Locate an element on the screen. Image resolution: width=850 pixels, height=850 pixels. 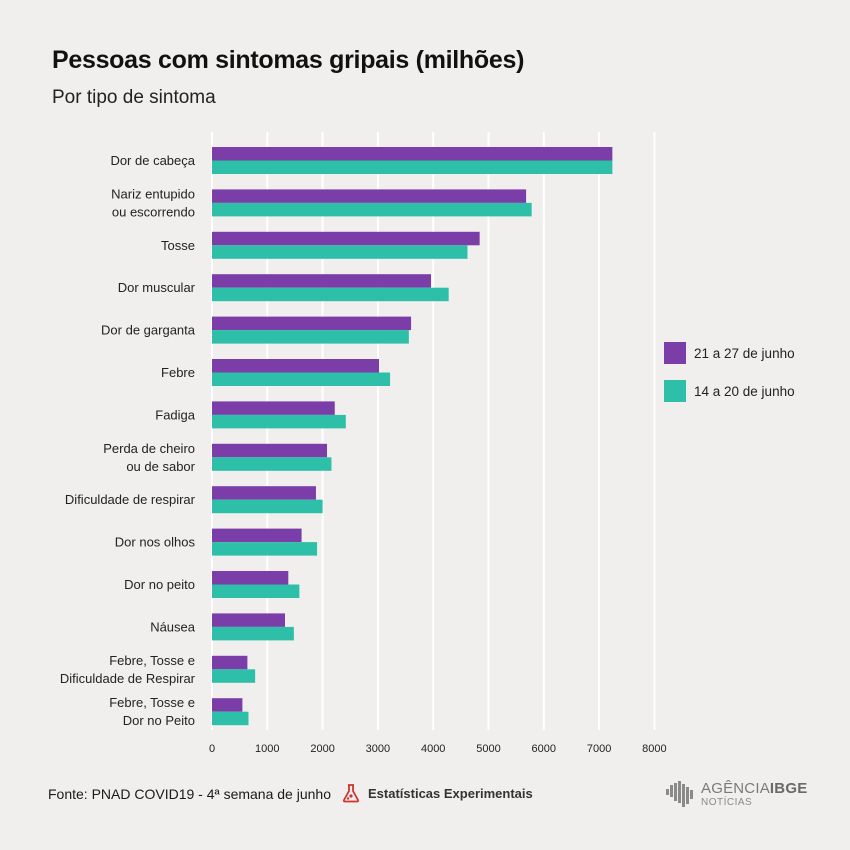
x-tick-label: 8000 is located at coordinates (654, 749).